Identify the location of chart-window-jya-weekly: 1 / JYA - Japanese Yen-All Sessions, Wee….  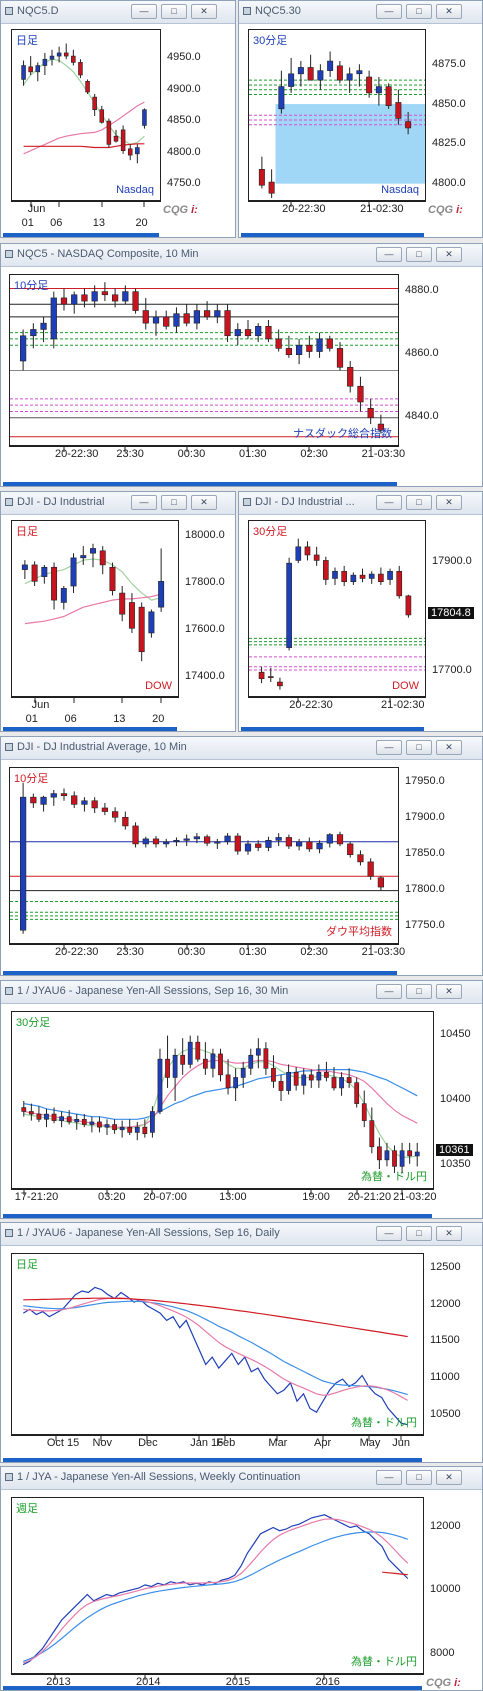
(241, 1578).